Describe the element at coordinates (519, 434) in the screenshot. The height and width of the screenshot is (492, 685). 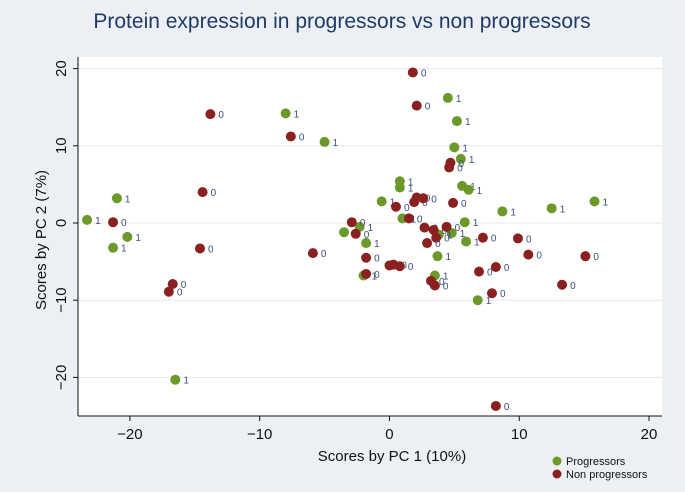
I see `x-tick-label: 10` at that location.